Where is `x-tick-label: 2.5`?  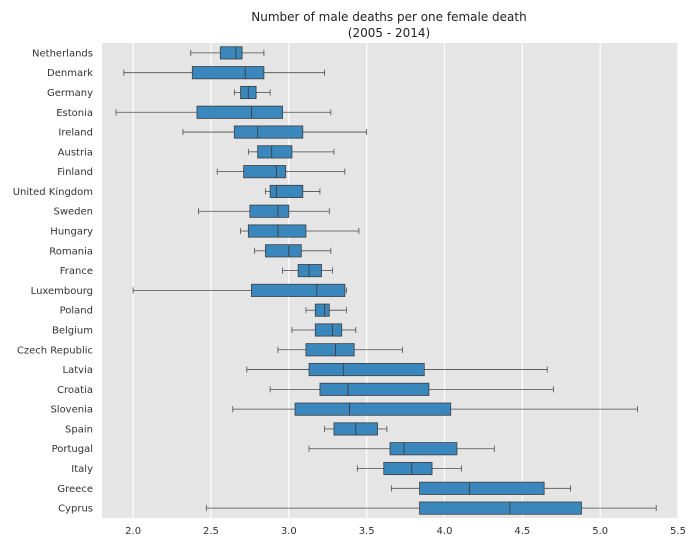 x-tick-label: 2.5 is located at coordinates (211, 531).